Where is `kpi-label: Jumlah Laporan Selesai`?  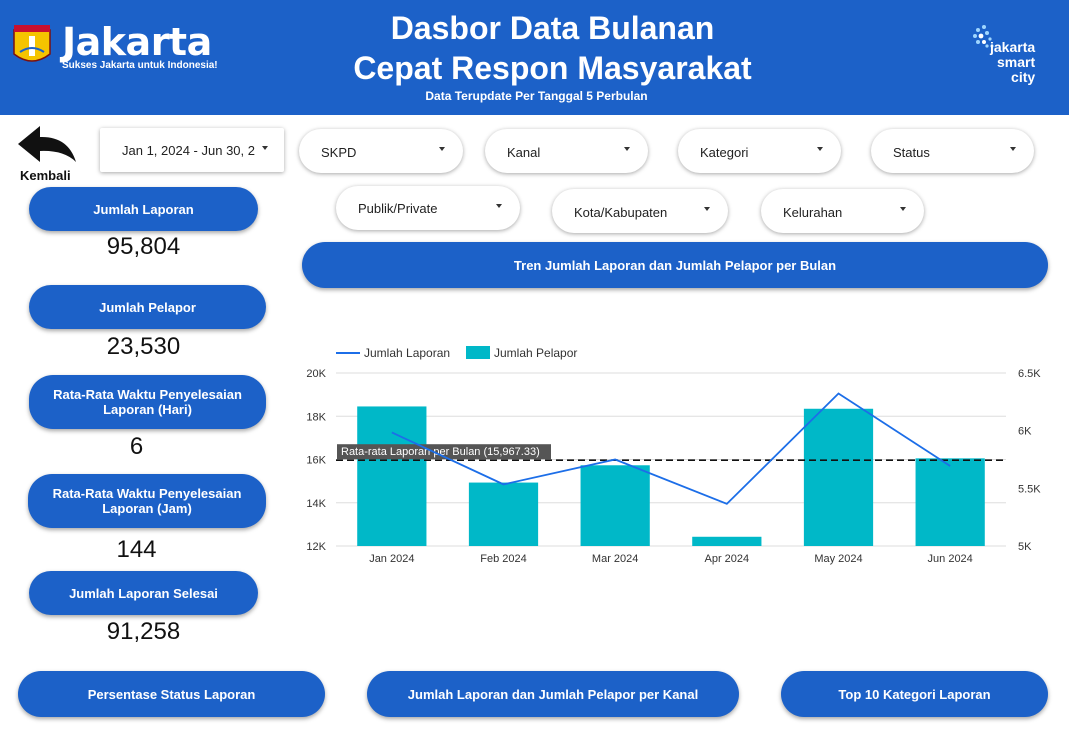
kpi-label: Jumlah Laporan Selesai is located at coordinates (143, 593).